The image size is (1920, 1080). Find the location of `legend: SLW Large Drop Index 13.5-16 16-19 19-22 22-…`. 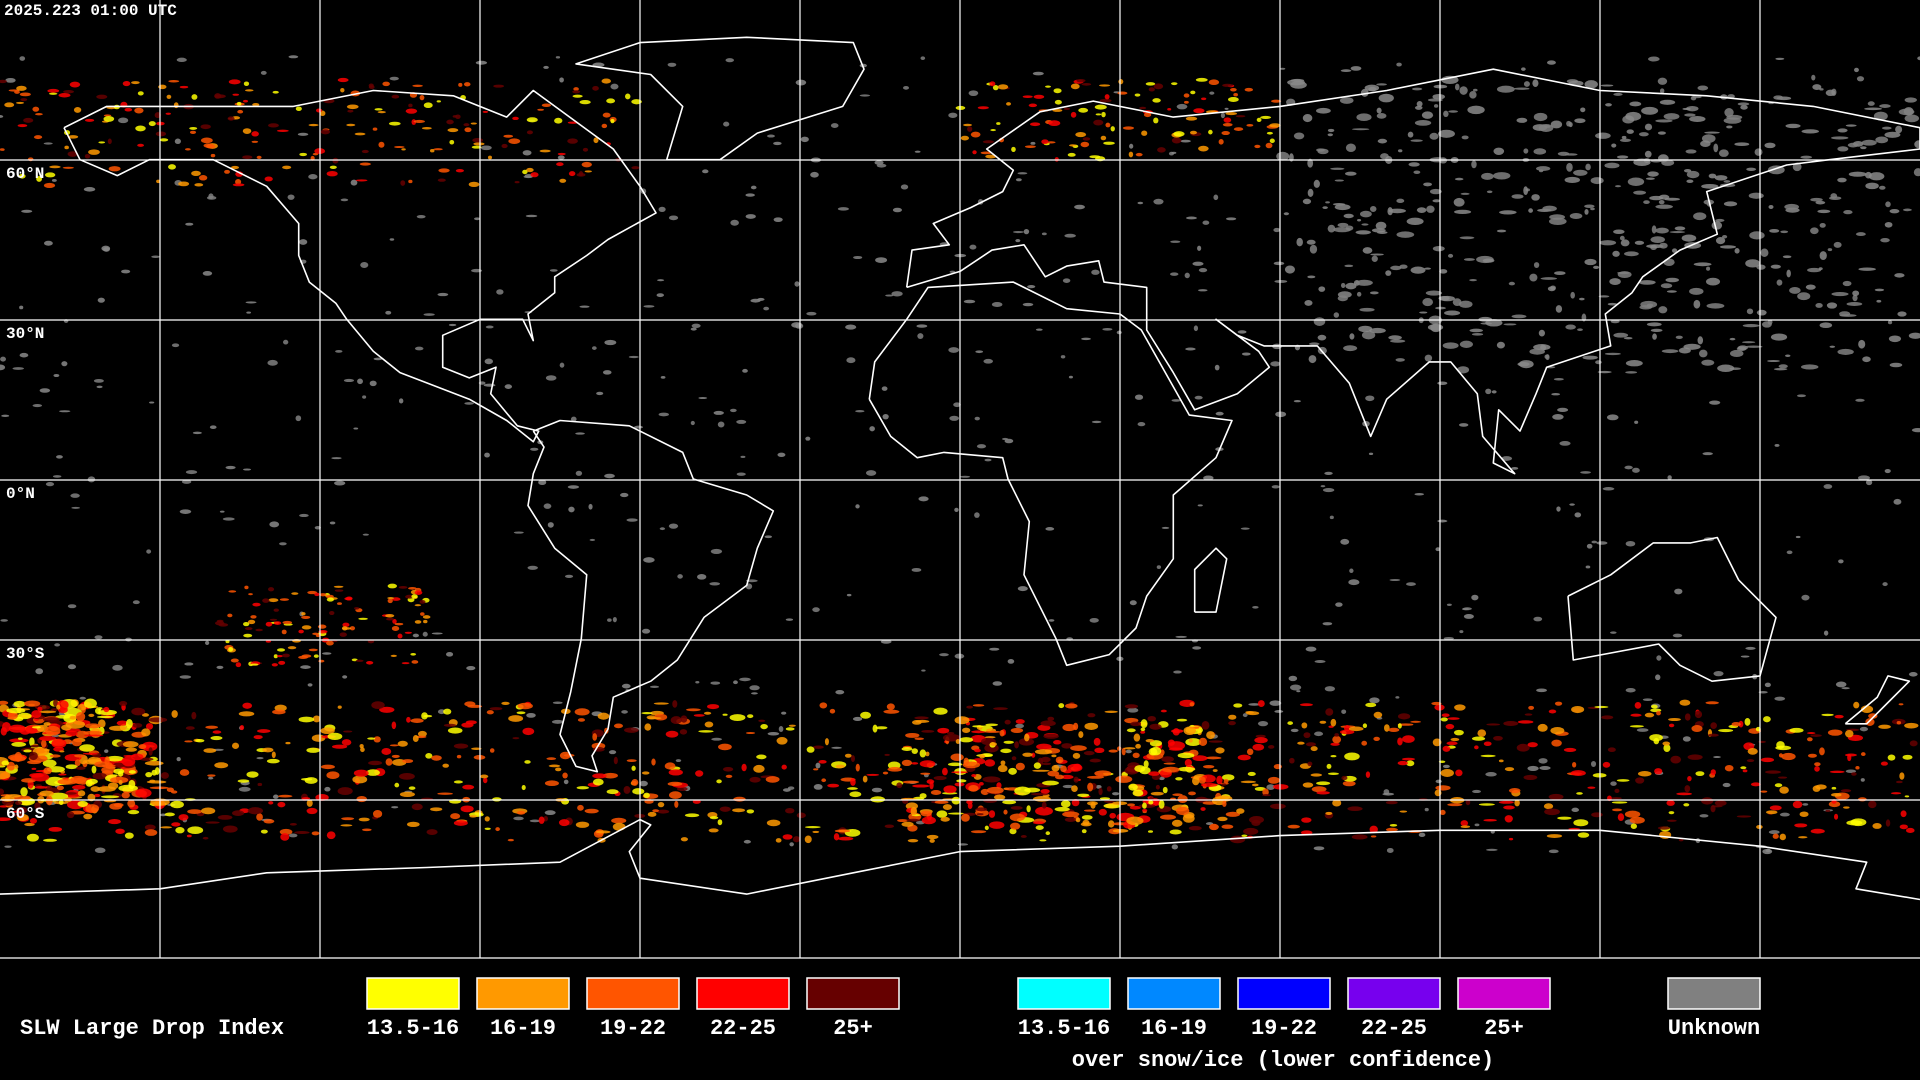

legend: SLW Large Drop Index 13.5-16 16-19 19-22 22-… is located at coordinates (960, 1018).